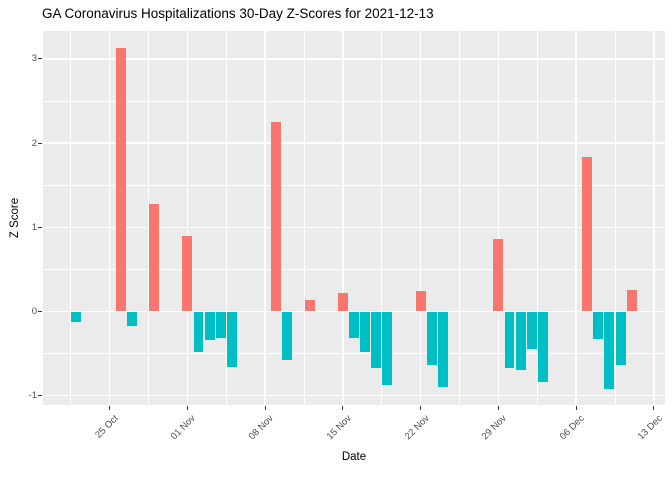 The image size is (672, 480). Describe the element at coordinates (34, 143) in the screenshot. I see `y-tick-label: 2` at that location.